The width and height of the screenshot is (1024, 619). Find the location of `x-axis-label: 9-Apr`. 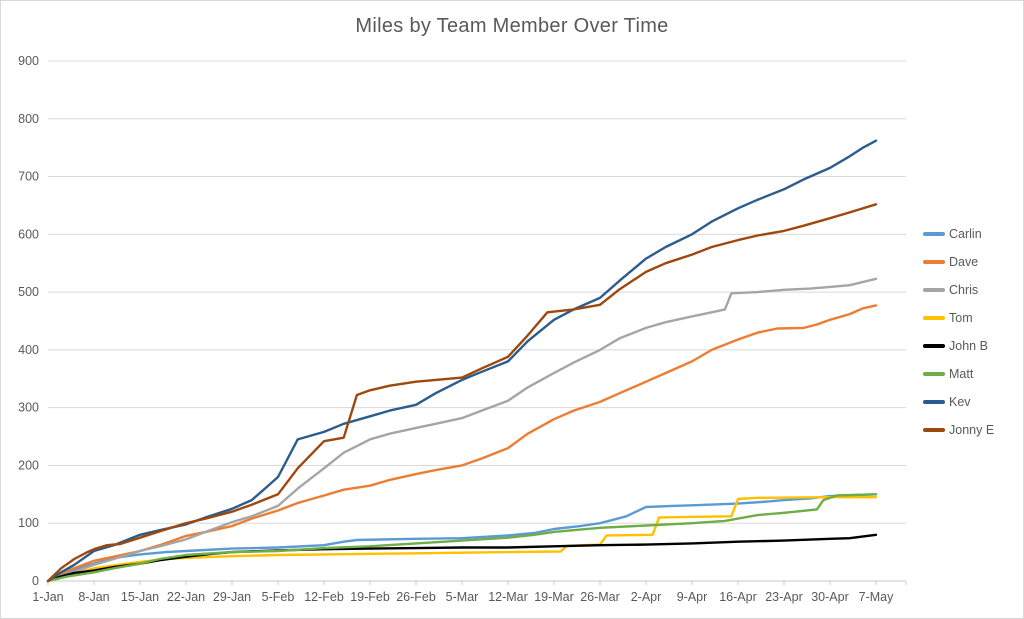

x-axis-label: 9-Apr is located at coordinates (692, 597).